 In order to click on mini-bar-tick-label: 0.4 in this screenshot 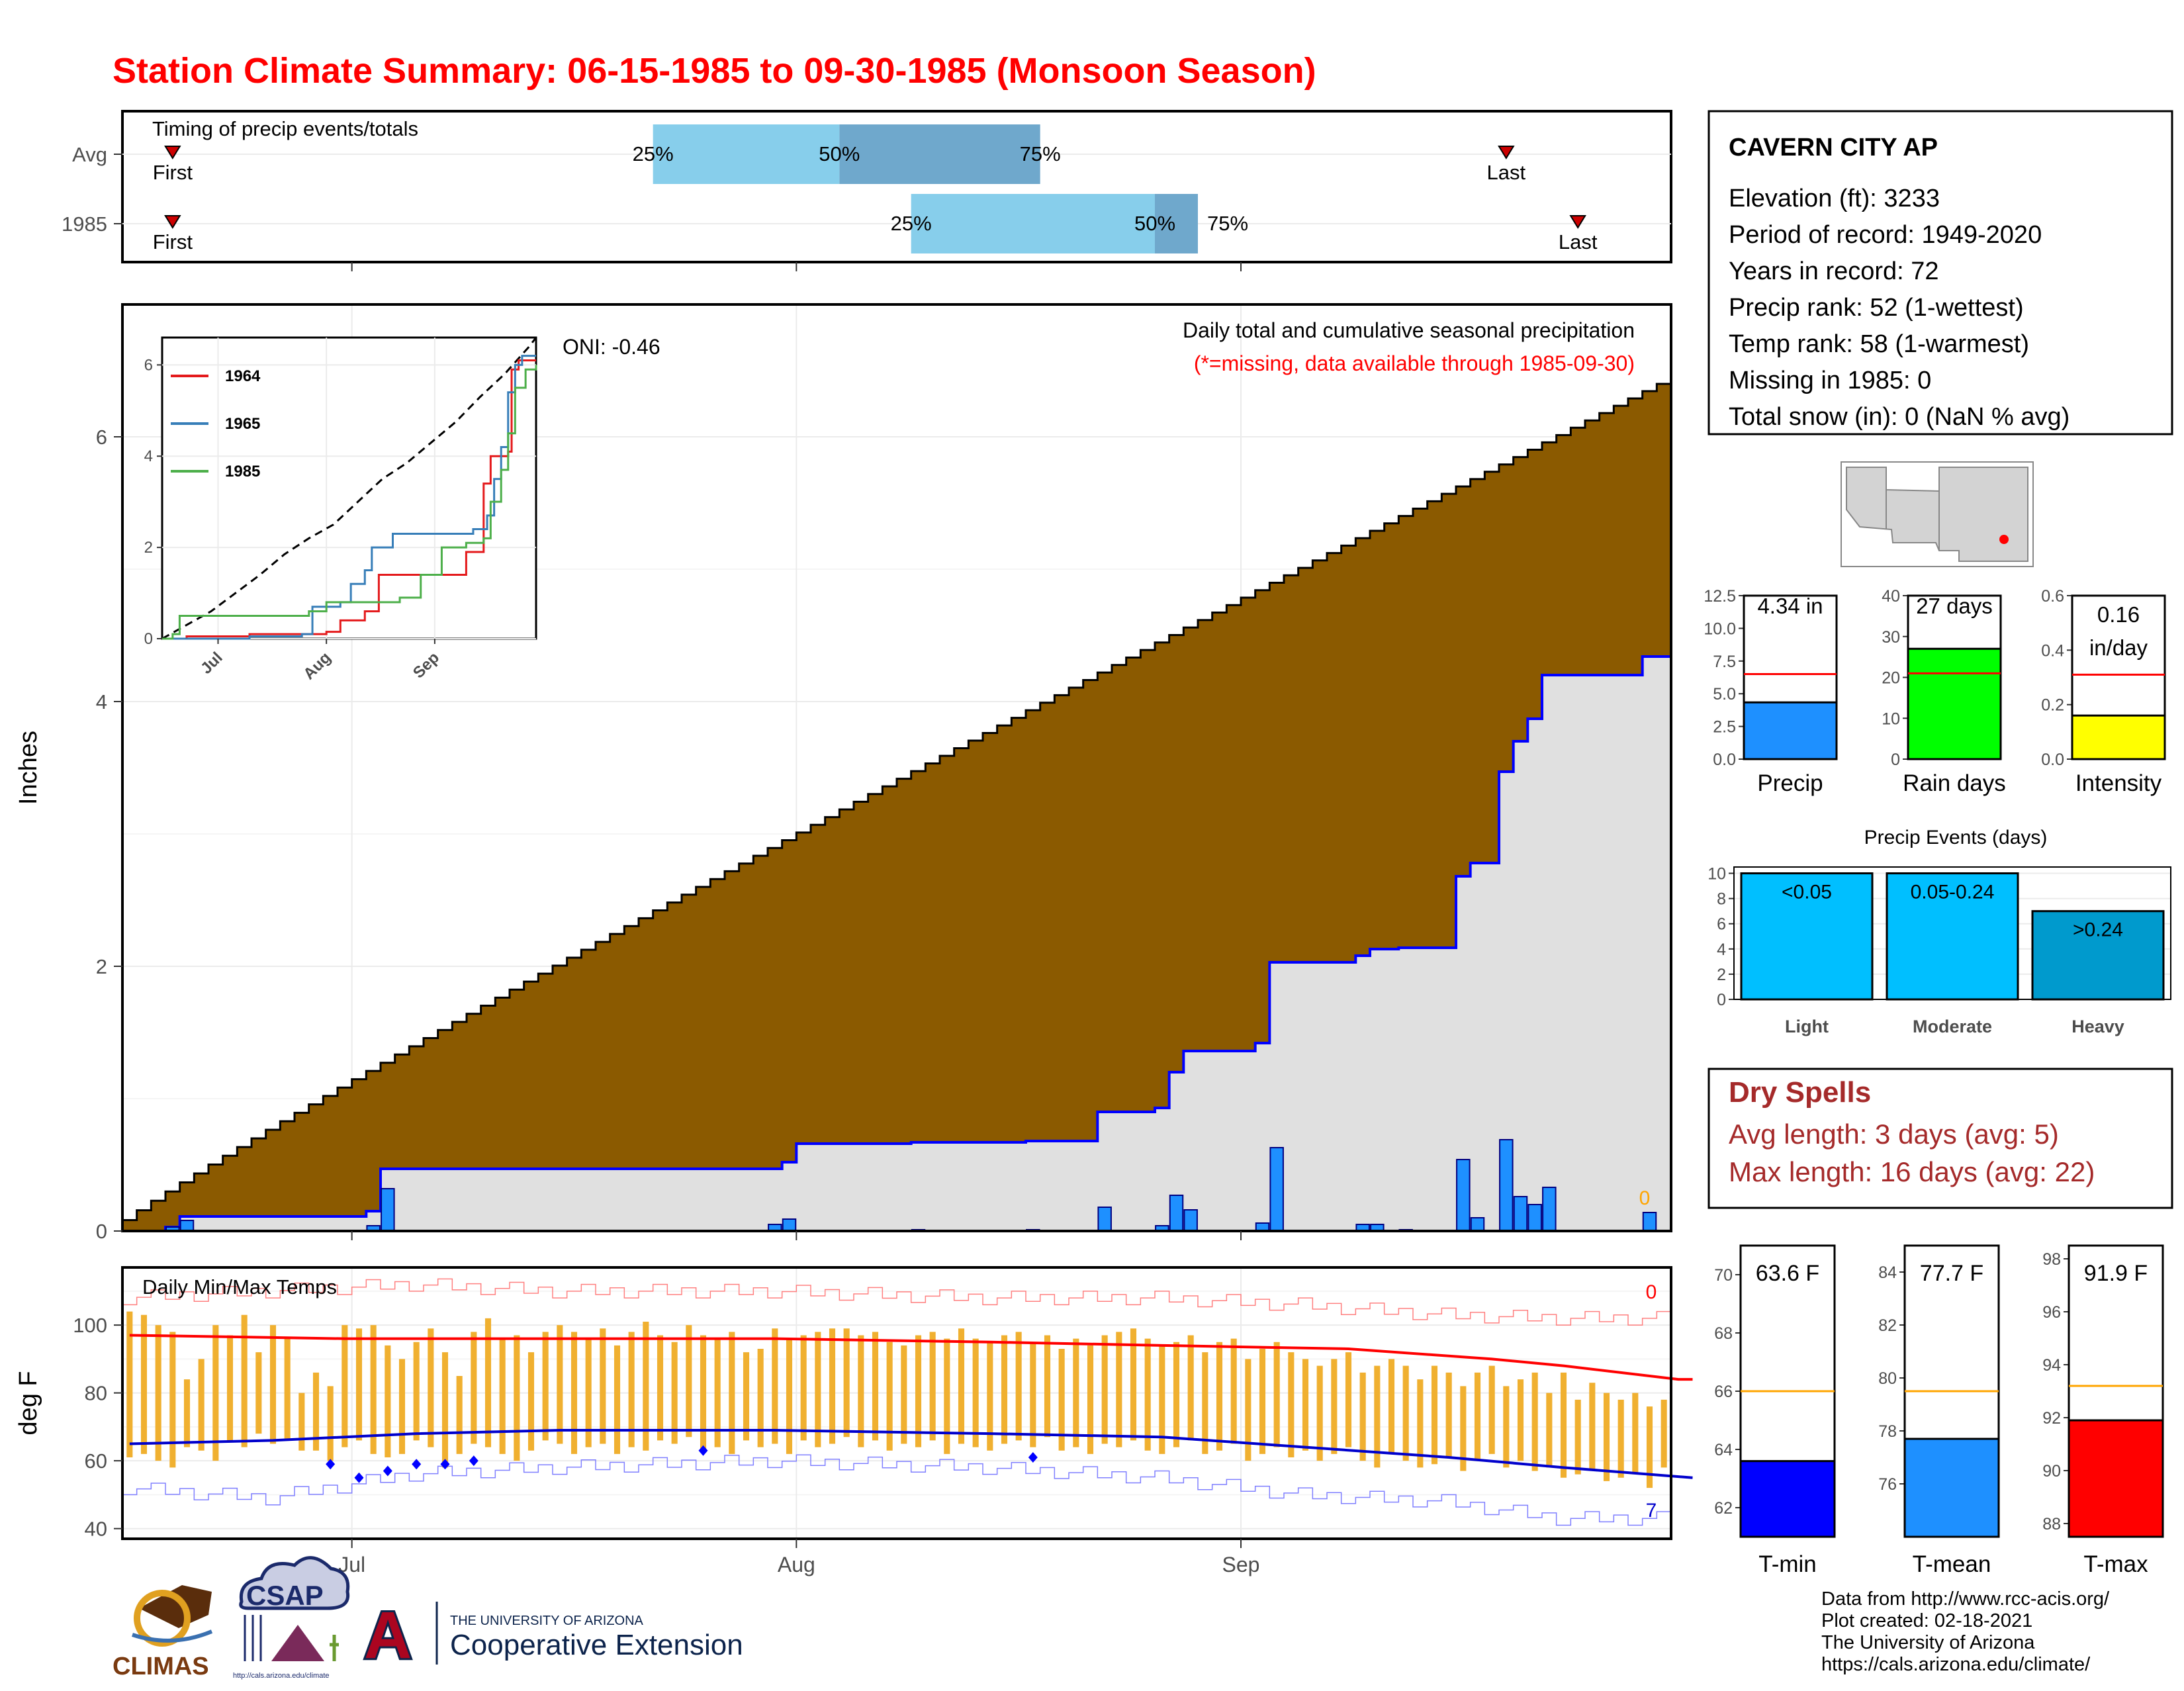, I will do `click(2052, 651)`.